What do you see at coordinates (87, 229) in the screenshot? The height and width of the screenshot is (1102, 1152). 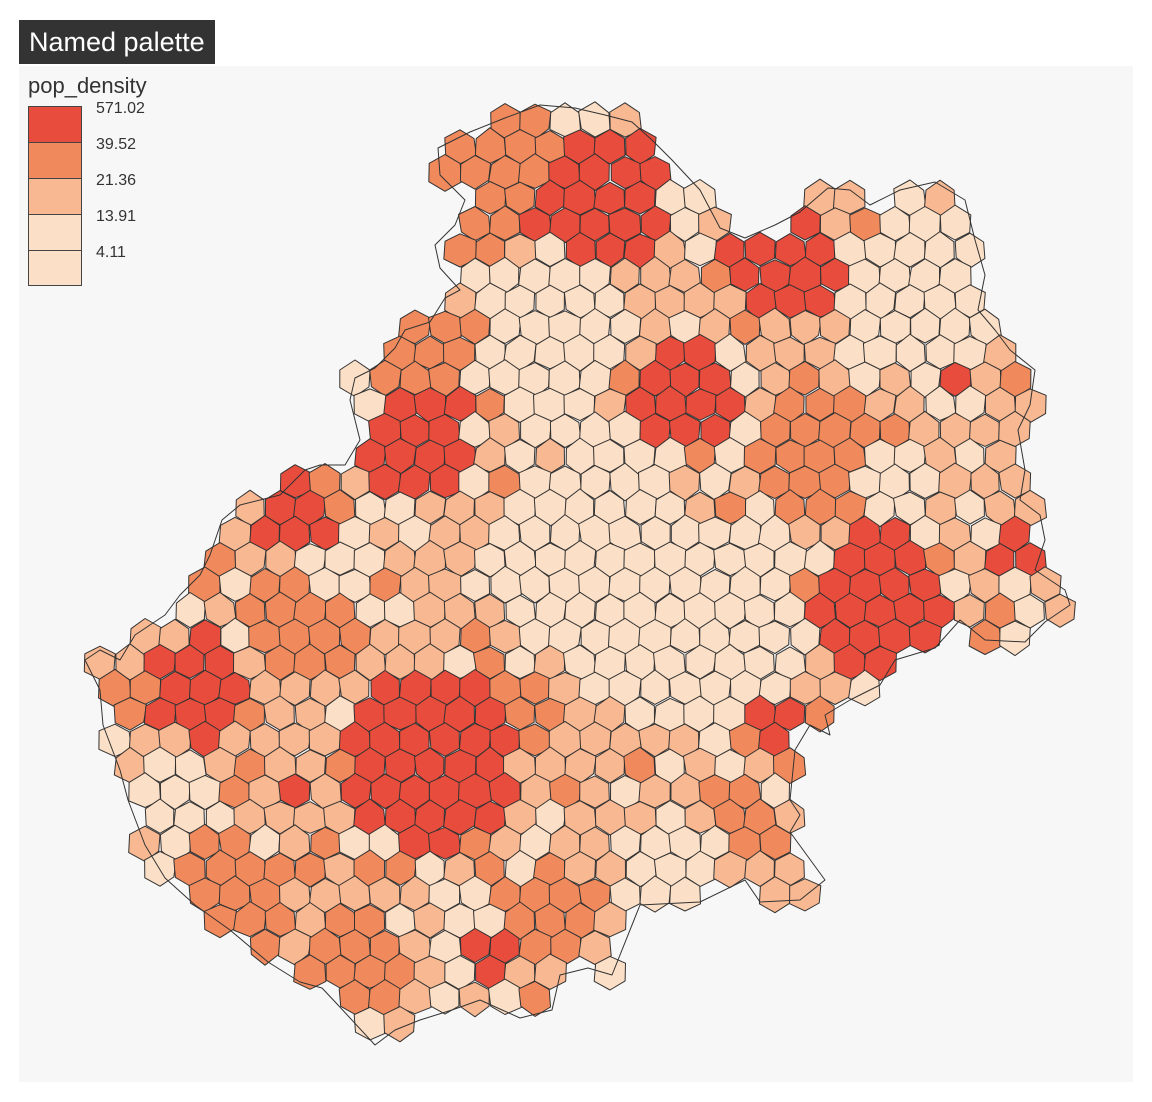 I see `legend-item: 13.91` at bounding box center [87, 229].